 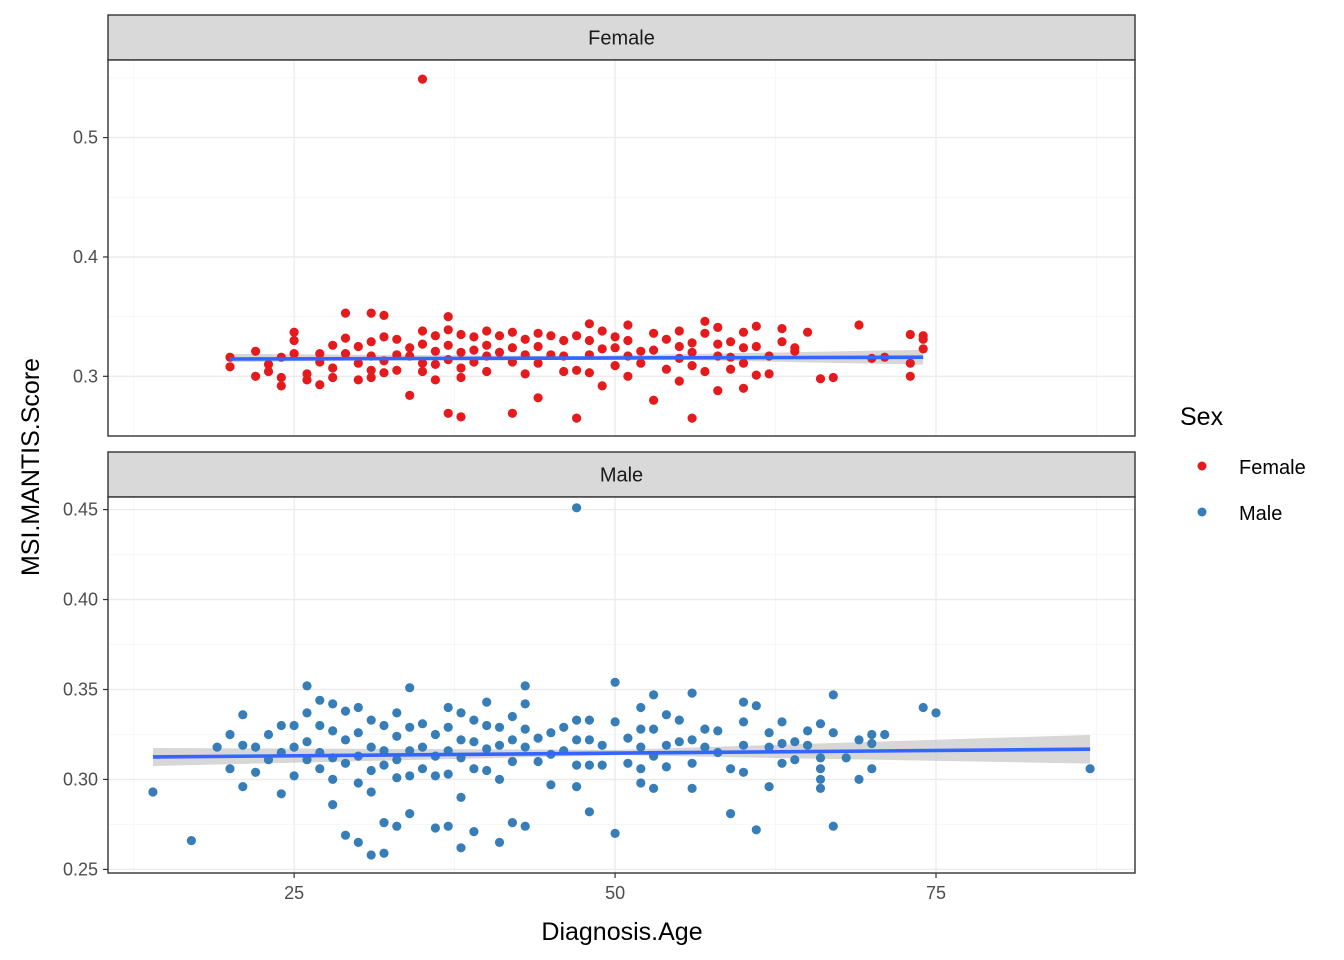 What do you see at coordinates (1202, 466) in the screenshot?
I see `legend-key-female` at bounding box center [1202, 466].